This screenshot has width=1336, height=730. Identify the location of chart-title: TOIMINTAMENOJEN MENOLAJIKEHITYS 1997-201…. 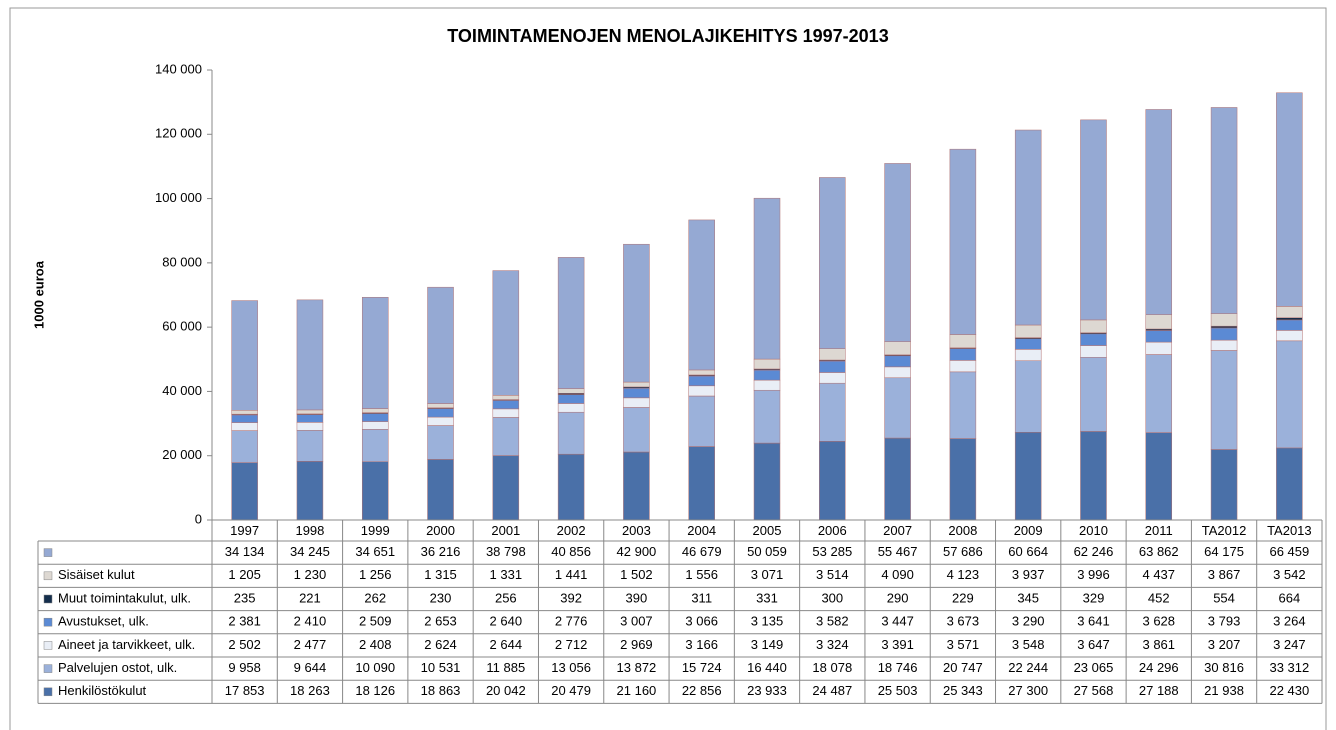
(667, 36).